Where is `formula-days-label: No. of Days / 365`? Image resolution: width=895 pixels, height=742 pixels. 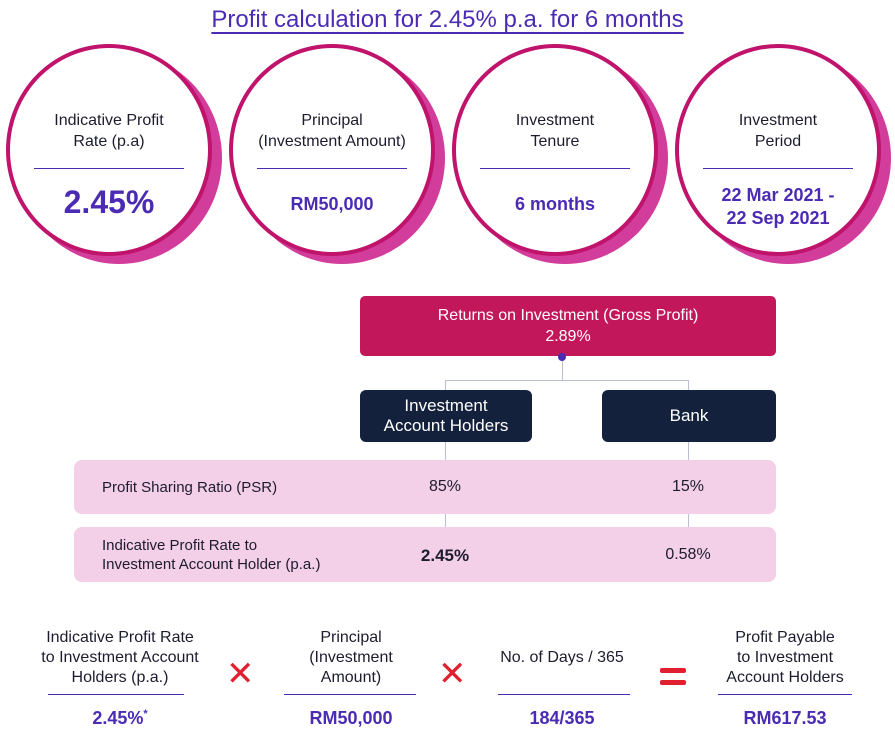
formula-days-label: No. of Days / 365 is located at coordinates (562, 657).